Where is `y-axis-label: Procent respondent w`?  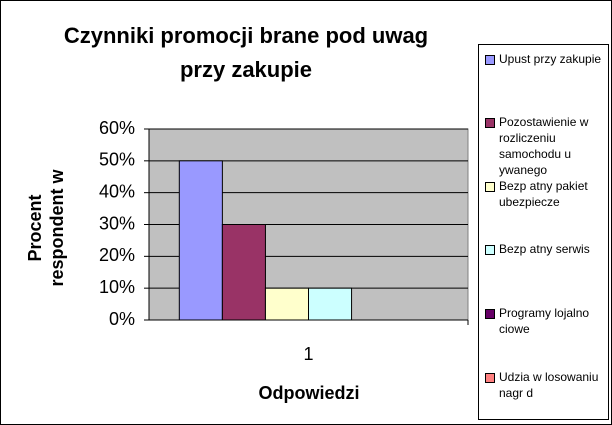 y-axis-label: Procent respondent w is located at coordinates (46, 228).